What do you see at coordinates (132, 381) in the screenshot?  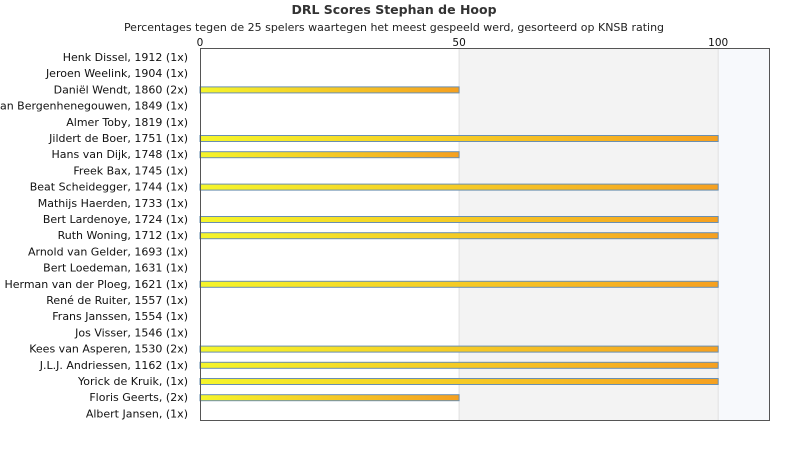 I see `category-label: Yorick de Kruik, (1x)` at bounding box center [132, 381].